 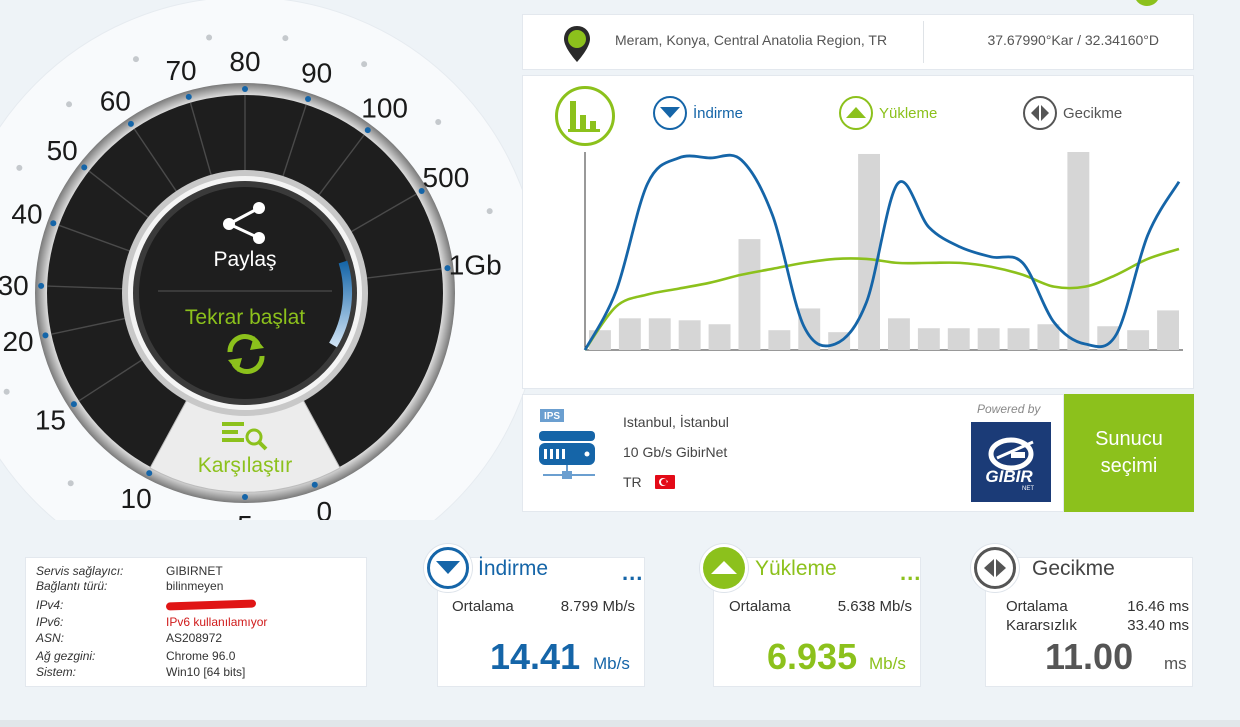 I want to click on latency-value: 11.00, so click(x=1089, y=656).